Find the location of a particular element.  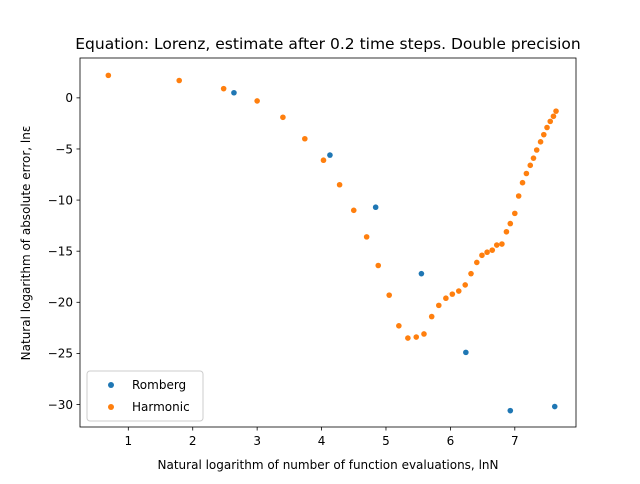

legend-frame is located at coordinates (145, 396).